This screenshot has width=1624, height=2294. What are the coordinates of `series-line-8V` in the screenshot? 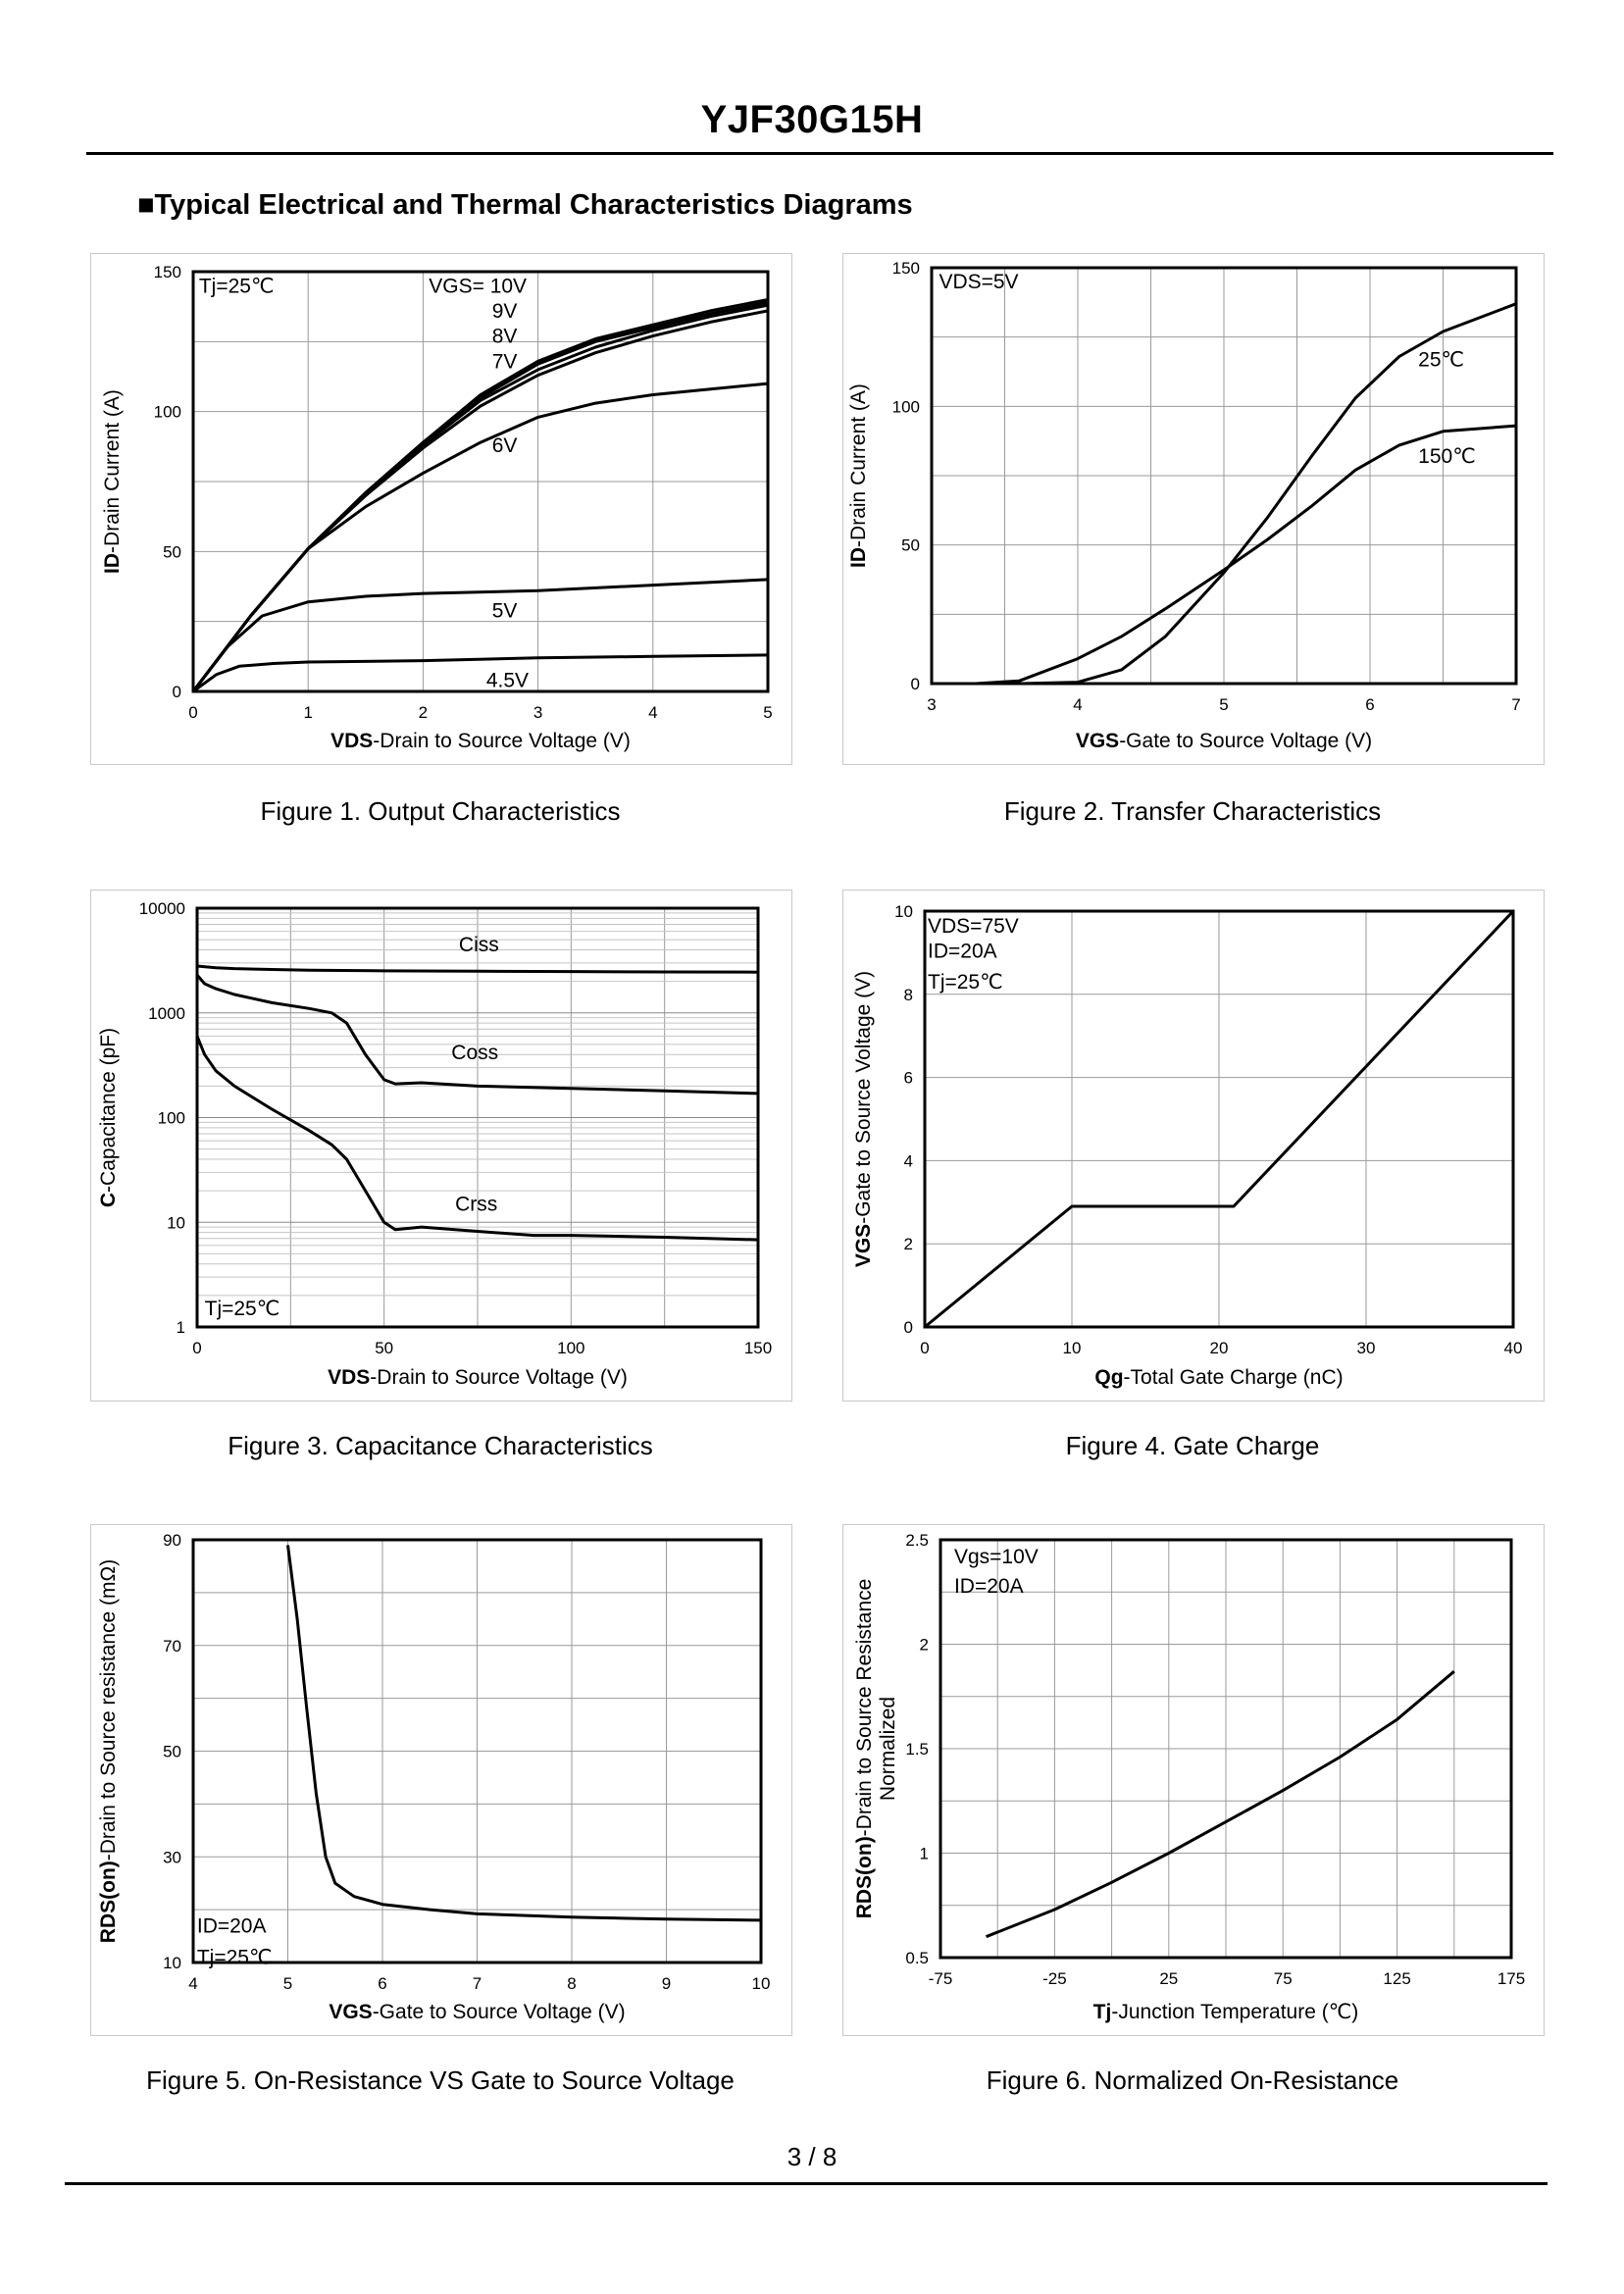 It's located at (480, 497).